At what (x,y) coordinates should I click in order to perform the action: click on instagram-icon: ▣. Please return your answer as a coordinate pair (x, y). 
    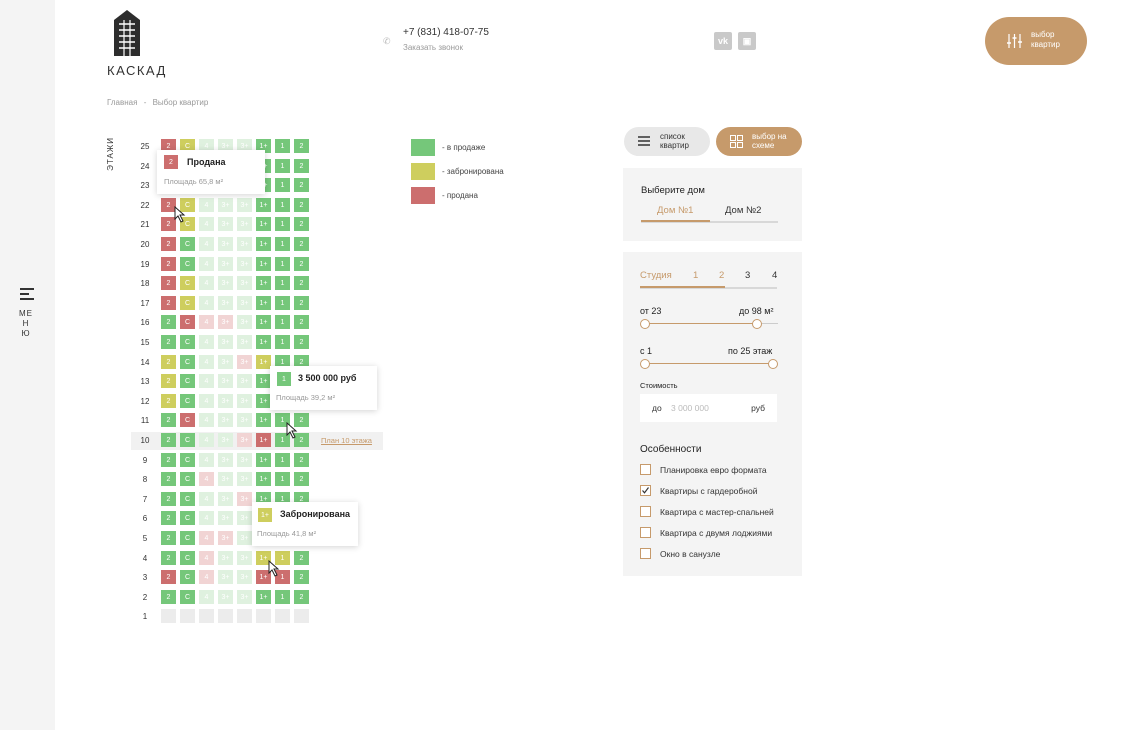
    Looking at the image, I should click on (747, 41).